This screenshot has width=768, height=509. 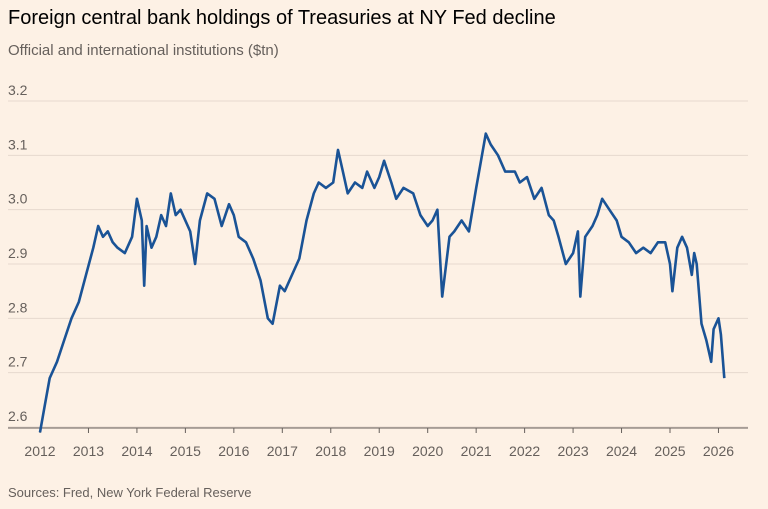 What do you see at coordinates (18, 253) in the screenshot?
I see `y-tick-label: 2.9` at bounding box center [18, 253].